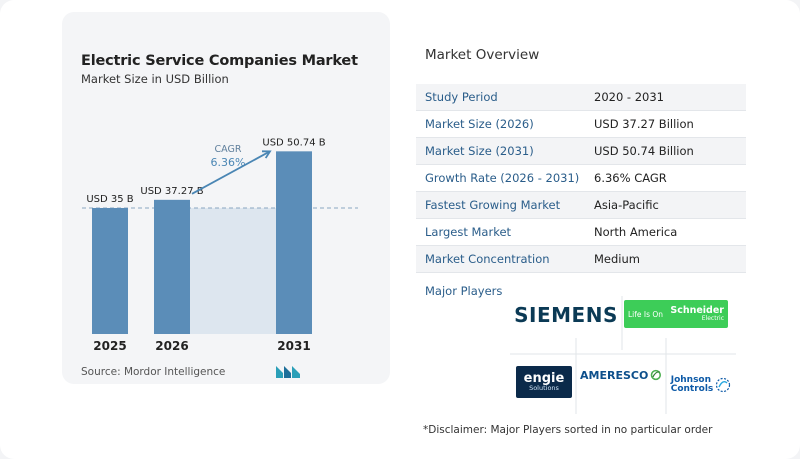 This screenshot has height=459, width=800. I want to click on schneider-logo: Life Is On Schneider Electric, so click(676, 314).